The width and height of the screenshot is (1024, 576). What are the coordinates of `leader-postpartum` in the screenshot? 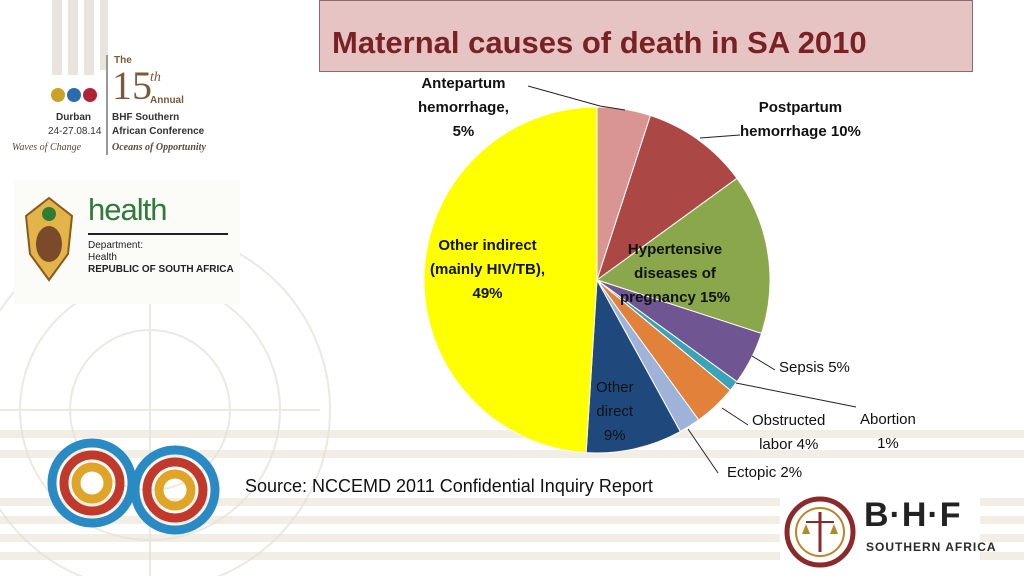 It's located at (720, 136).